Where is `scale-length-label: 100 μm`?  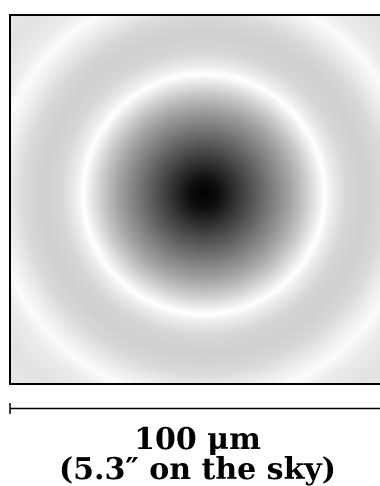
scale-length-label: 100 μm is located at coordinates (197, 439).